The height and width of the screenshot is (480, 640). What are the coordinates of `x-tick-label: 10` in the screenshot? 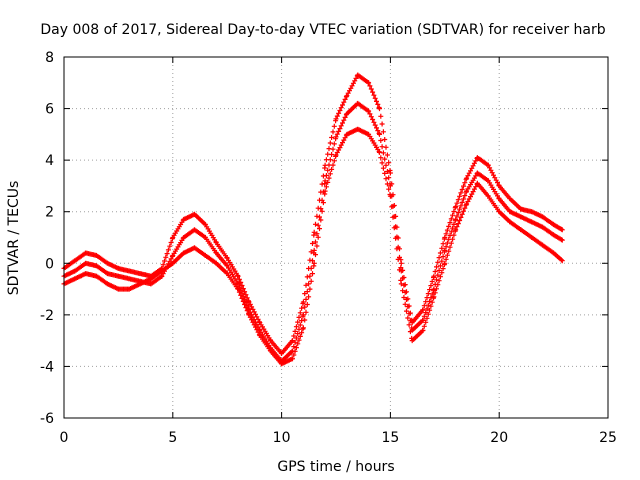 It's located at (282, 438).